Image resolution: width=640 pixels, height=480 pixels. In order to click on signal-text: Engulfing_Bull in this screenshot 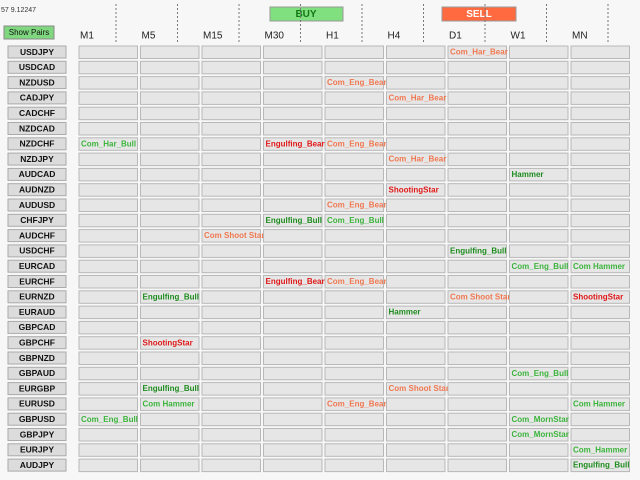, I will do `click(294, 220)`.